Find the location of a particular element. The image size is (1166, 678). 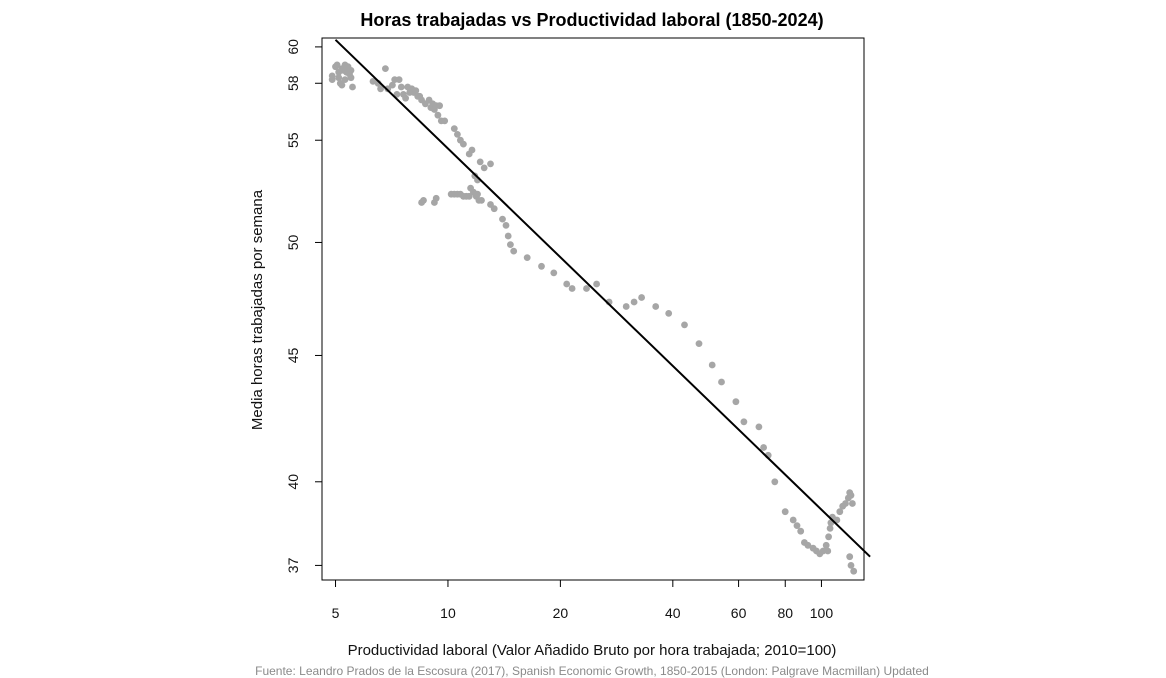

y-axis: 37 40 45 50 55 58 60 is located at coordinates (304, 306).